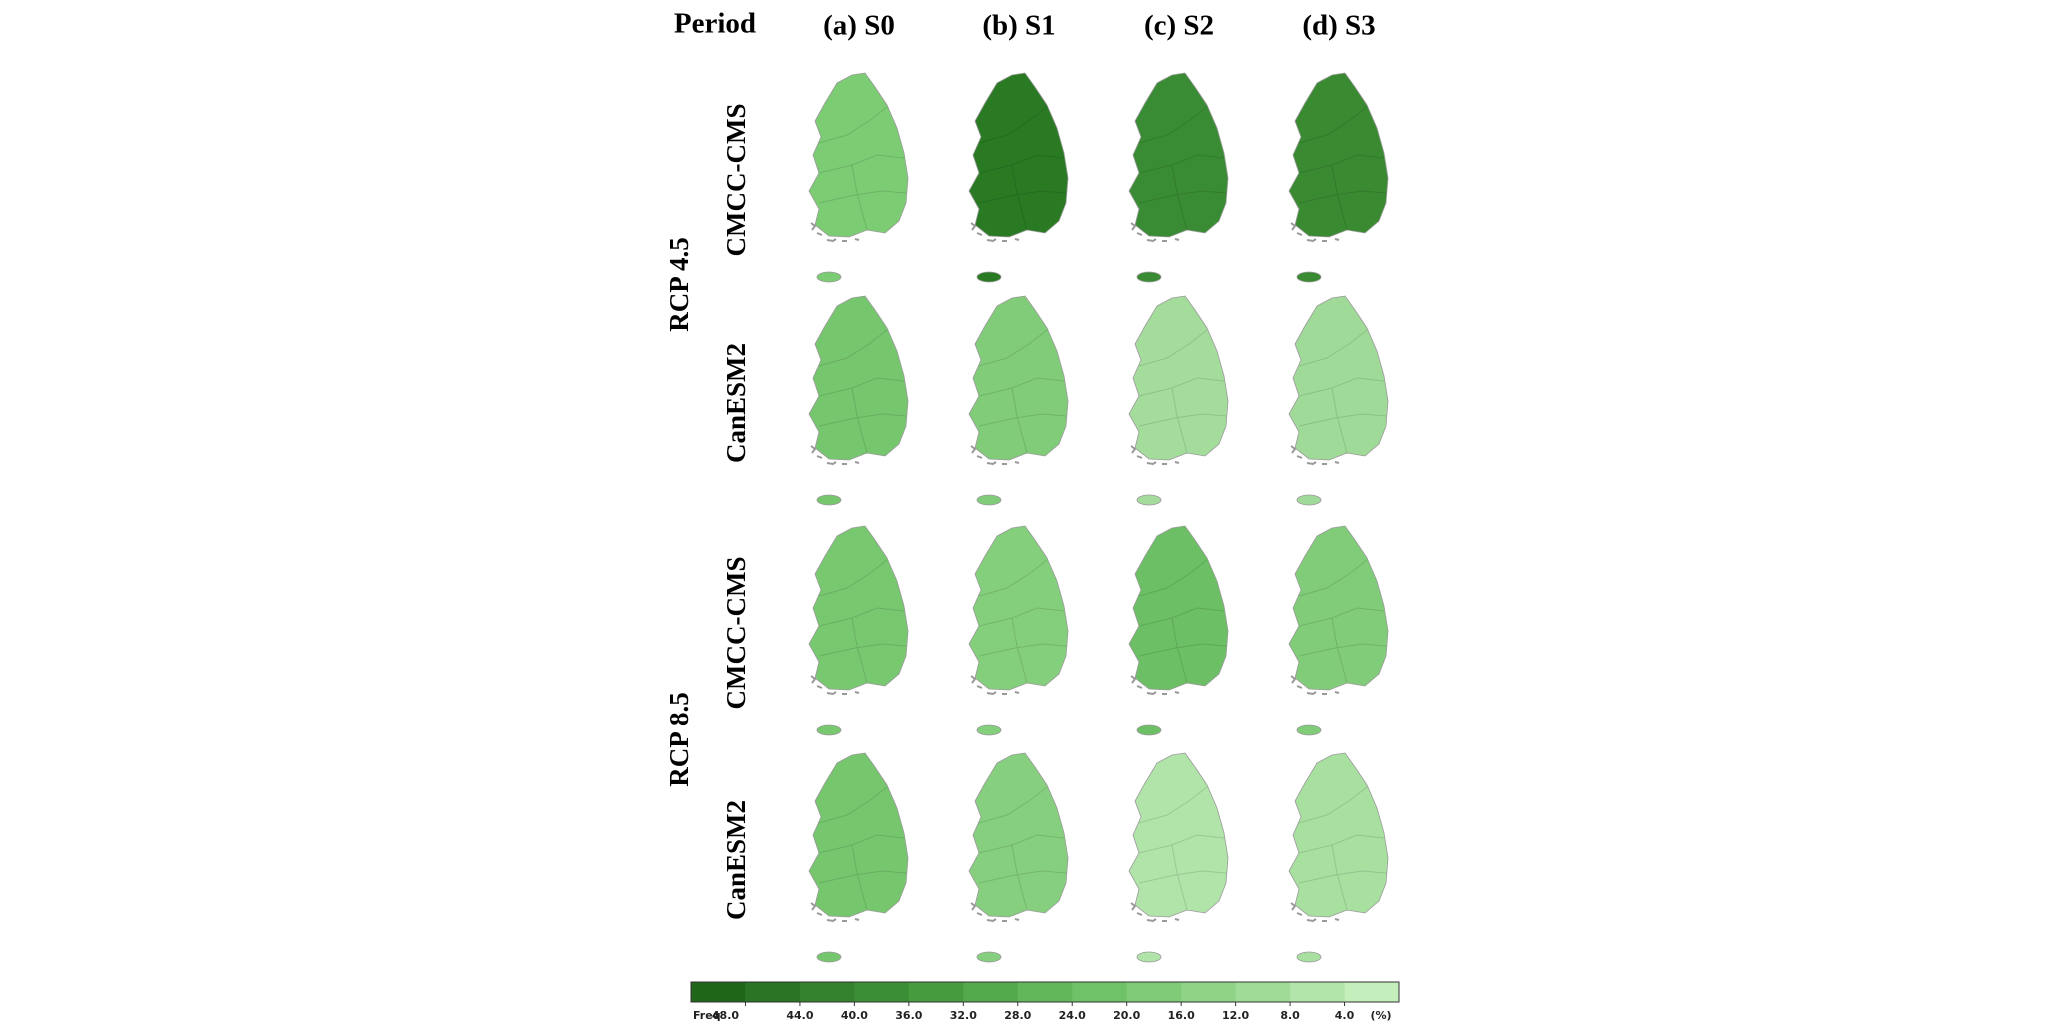  Describe the element at coordinates (679, 284) in the screenshot. I see `scenario-label: RCP 4.5` at that location.